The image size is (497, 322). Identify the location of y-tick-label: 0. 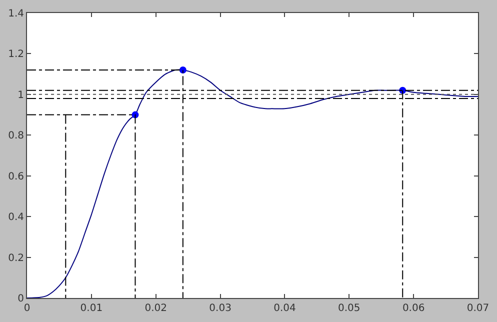
(21, 299).